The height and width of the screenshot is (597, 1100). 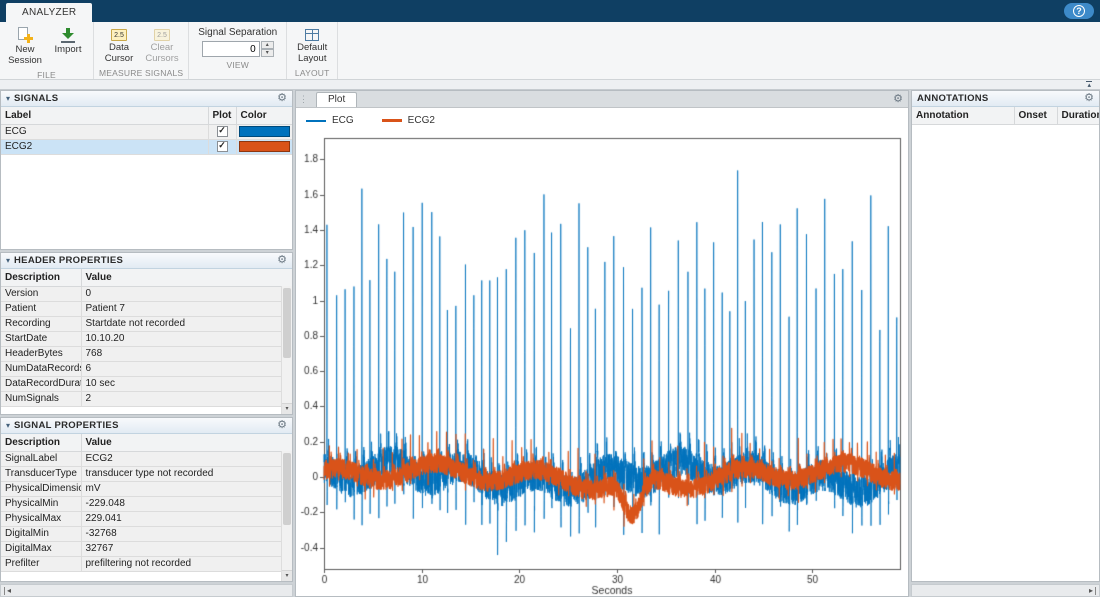 I want to click on help-icon: ?, so click(x=1079, y=11).